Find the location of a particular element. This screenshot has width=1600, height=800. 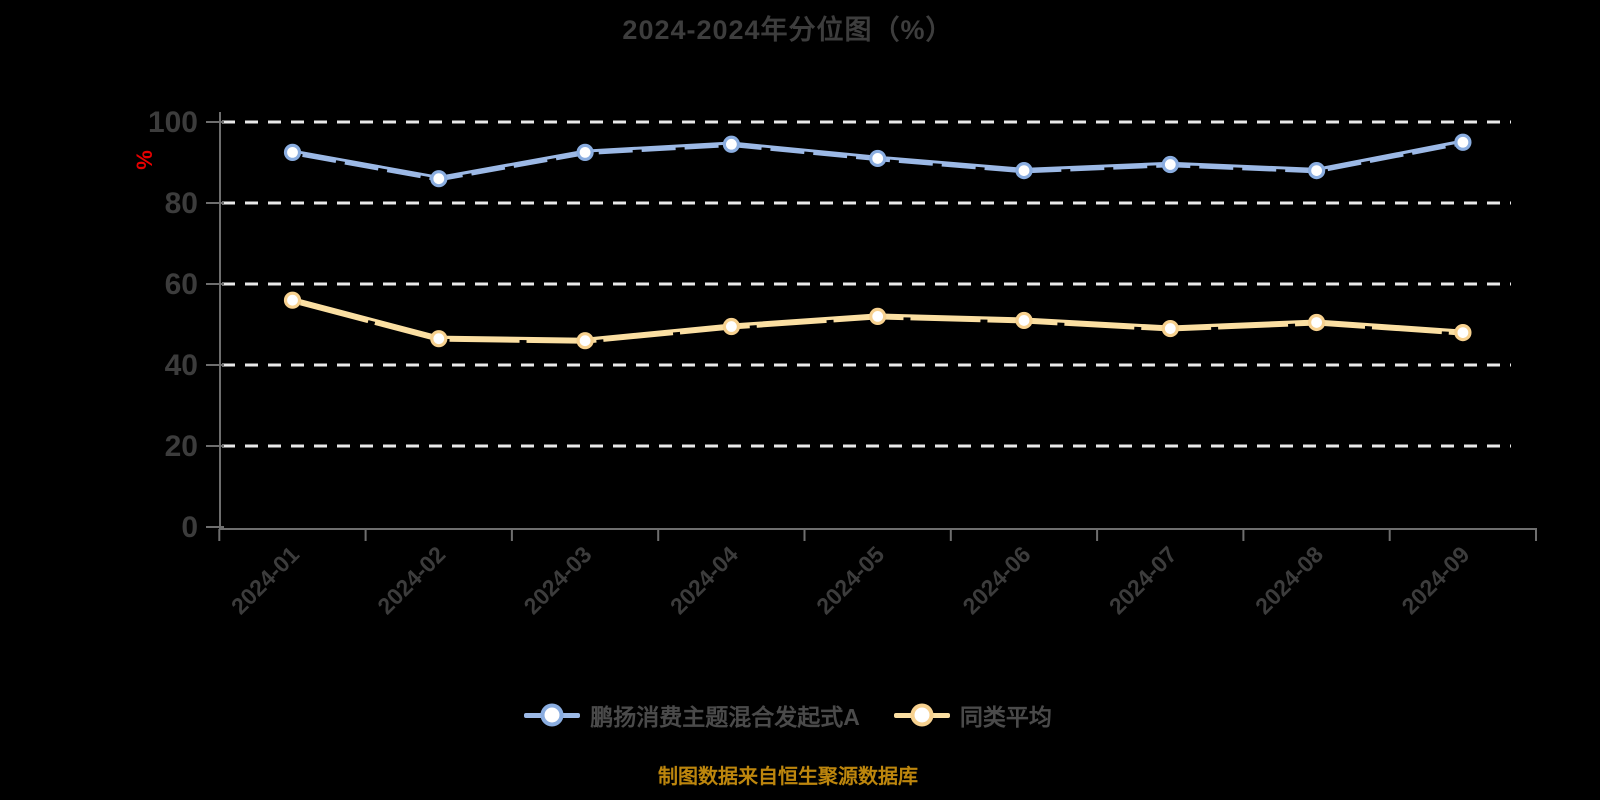

x-tick-label: 2024-02 is located at coordinates (411, 580).